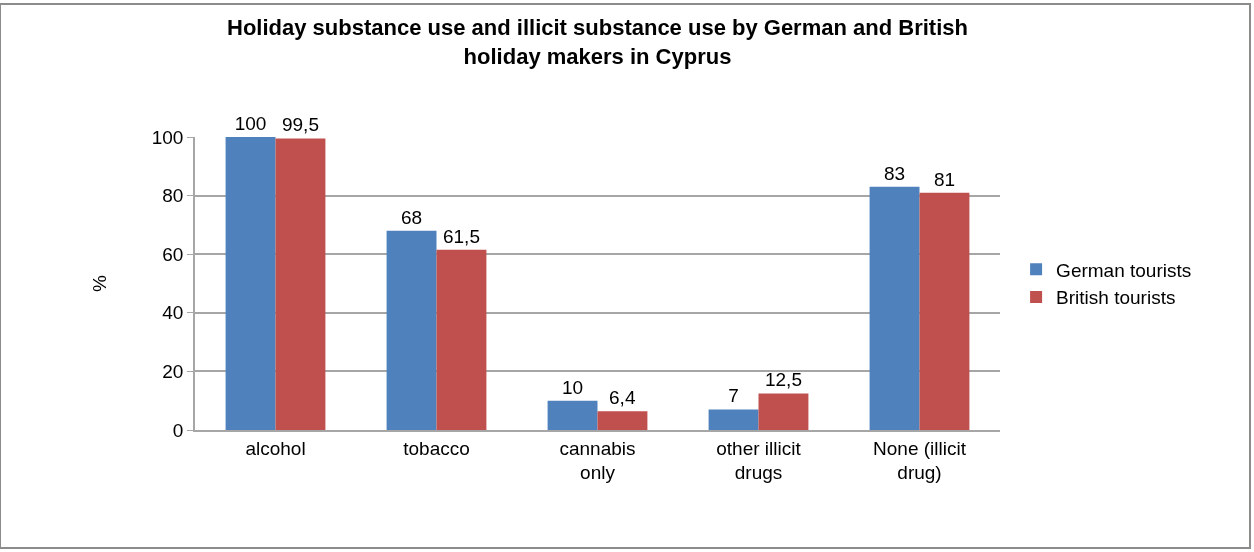 This screenshot has width=1254, height=552. What do you see at coordinates (597, 42) in the screenshot?
I see `chart-title: Holiday substance use and illicit substance use by German and British holiday makers in Cyprus` at bounding box center [597, 42].